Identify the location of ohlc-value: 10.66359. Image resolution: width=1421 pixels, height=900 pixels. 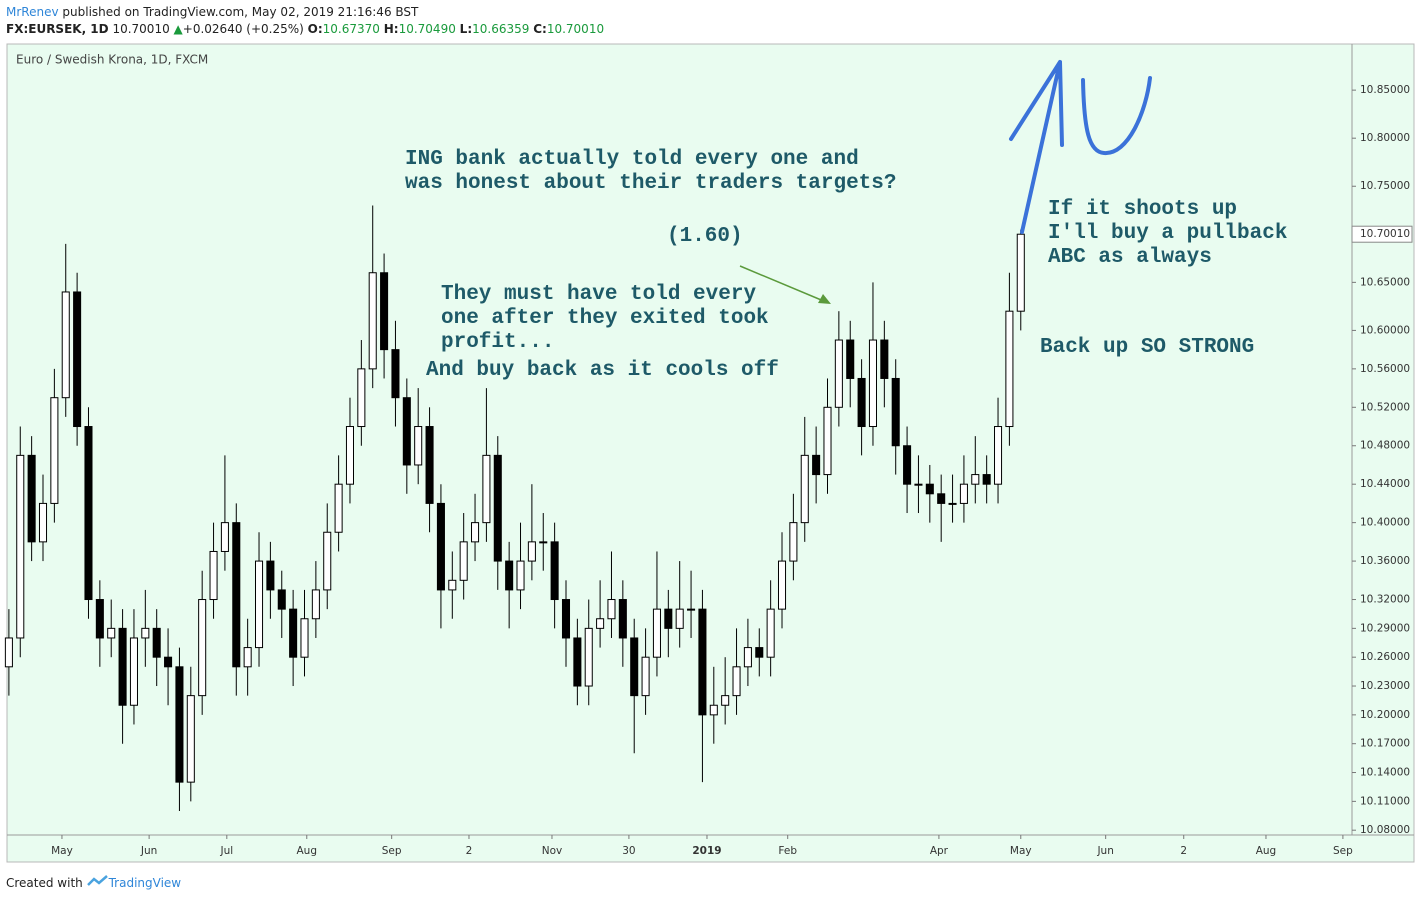
(501, 29).